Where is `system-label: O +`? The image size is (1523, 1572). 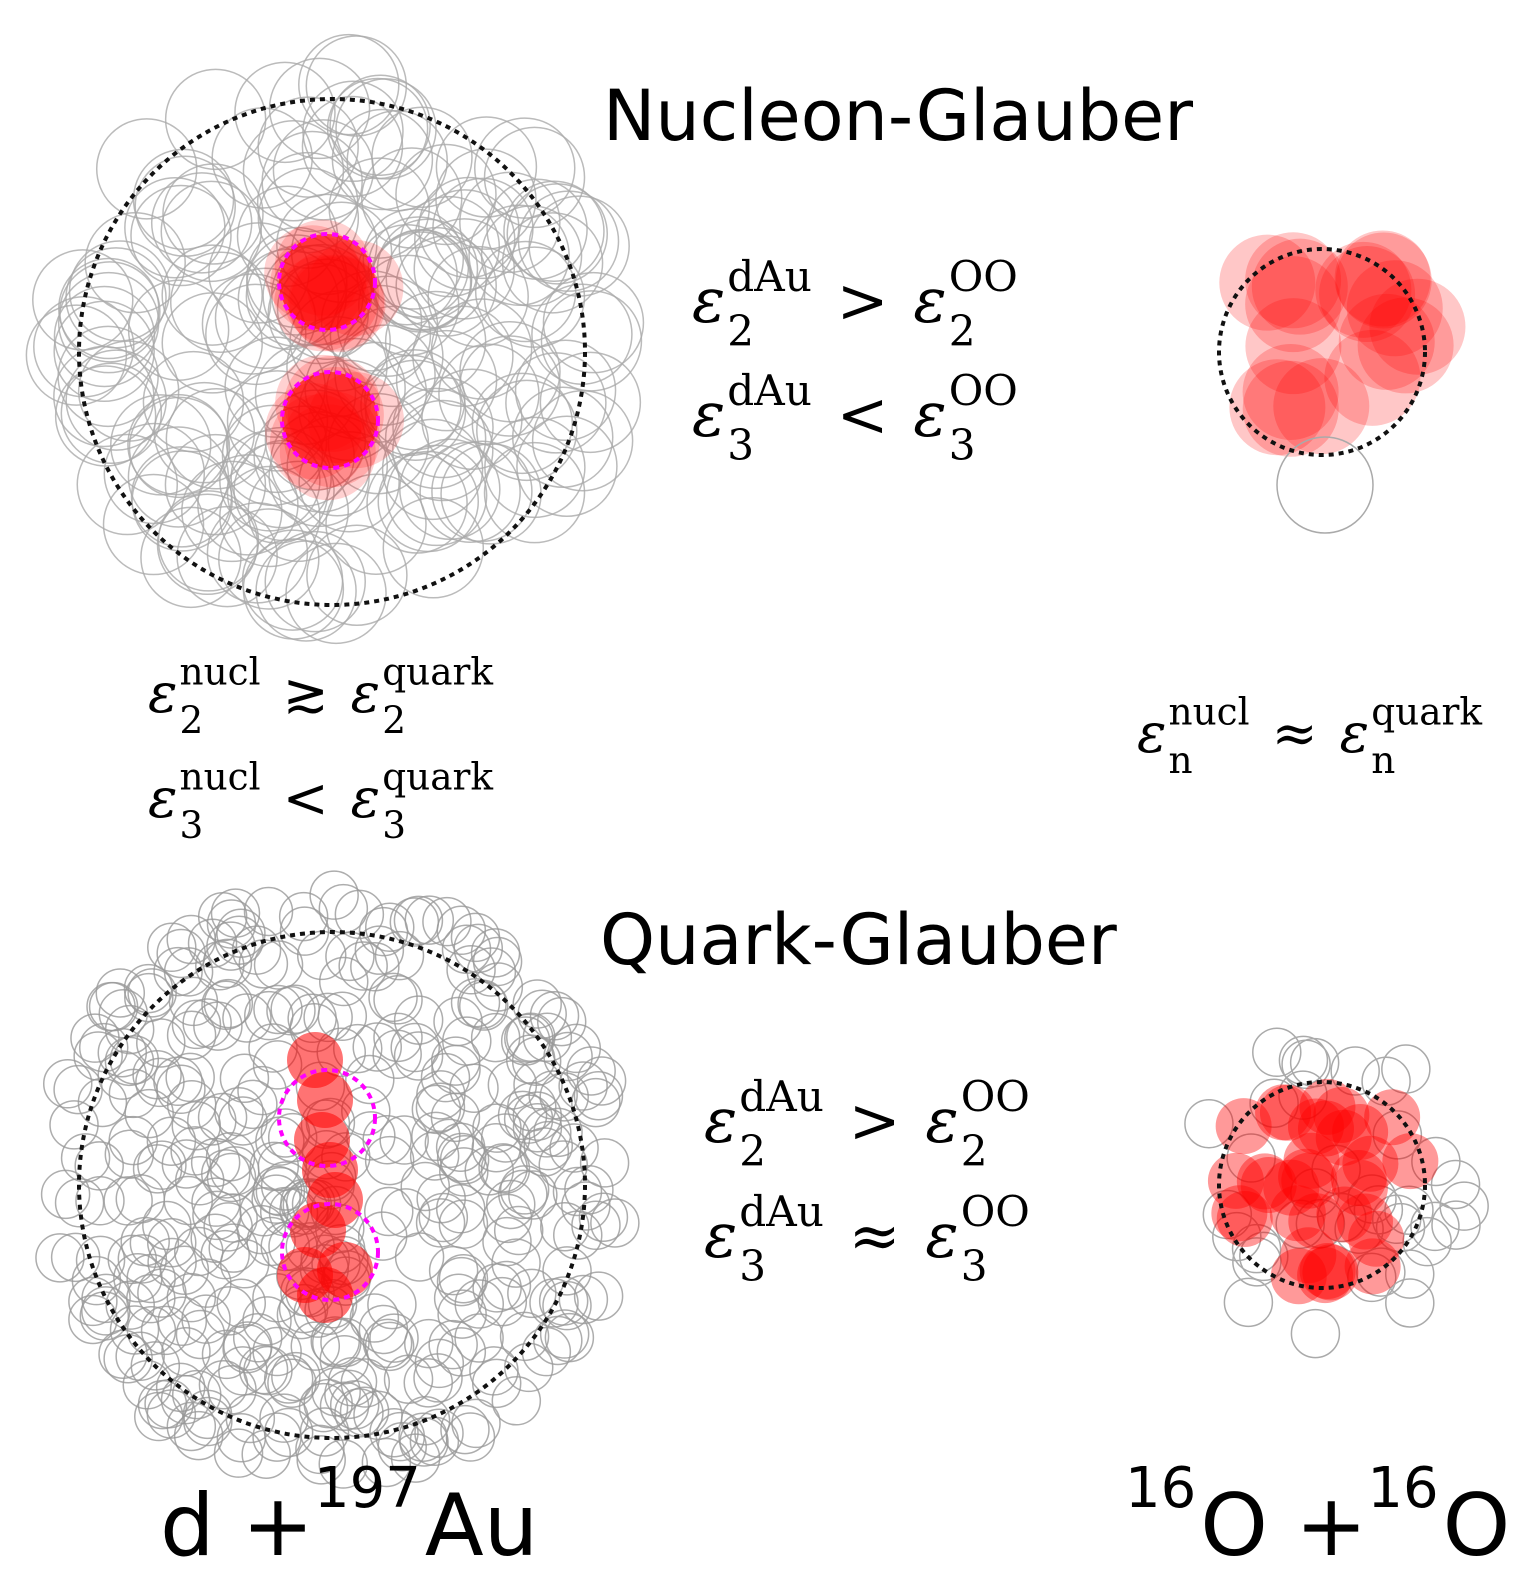
system-label: O + is located at coordinates (1283, 1524).